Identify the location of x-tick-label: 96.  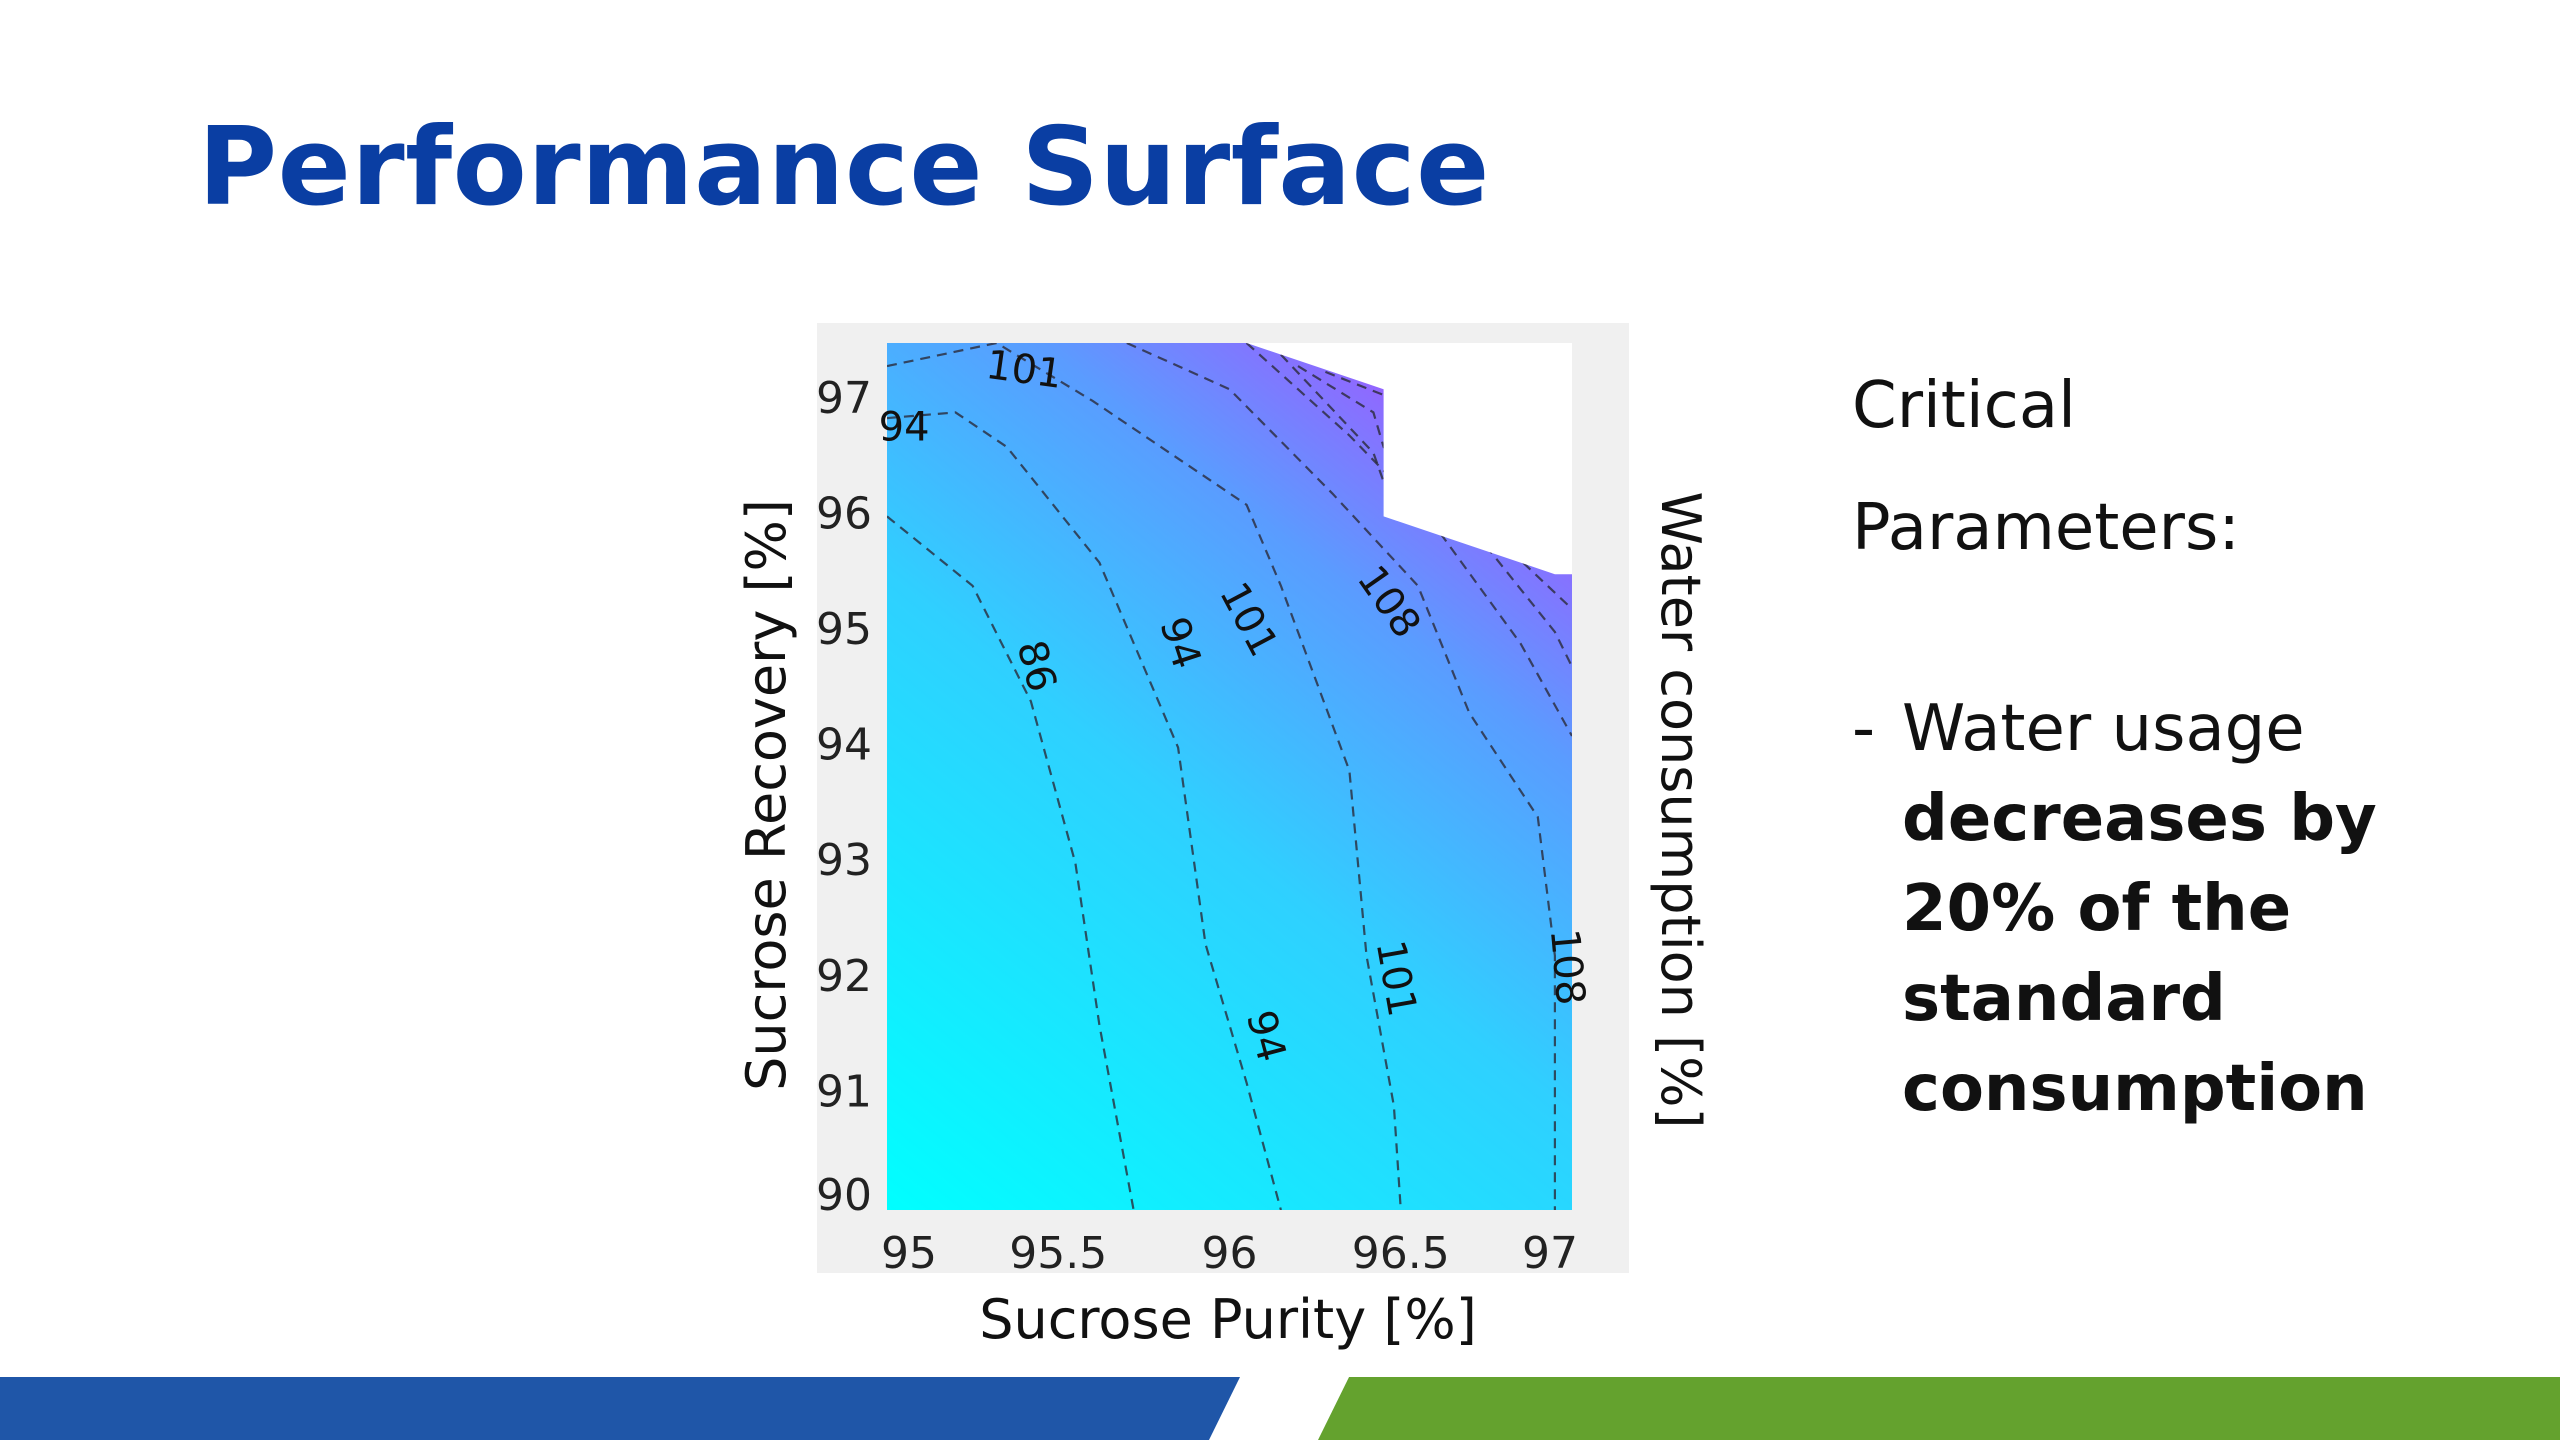
(1230, 1253).